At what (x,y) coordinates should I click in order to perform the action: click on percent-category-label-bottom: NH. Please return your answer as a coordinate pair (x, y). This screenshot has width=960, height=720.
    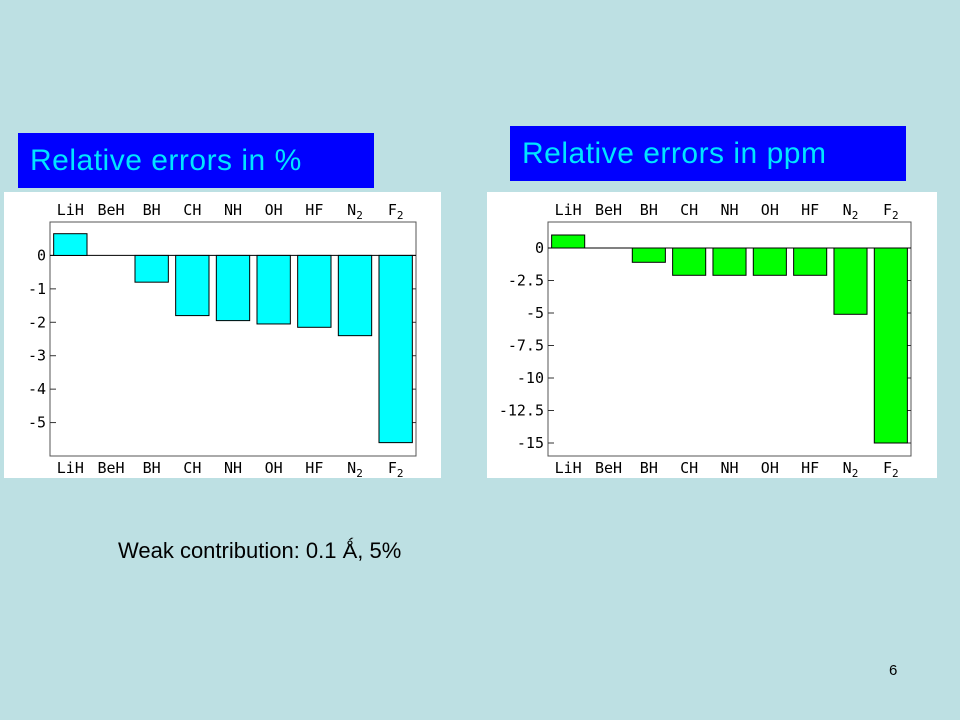
    Looking at the image, I should click on (233, 468).